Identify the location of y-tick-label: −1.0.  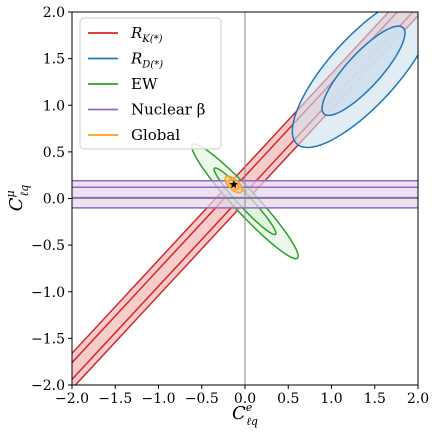
(48, 293).